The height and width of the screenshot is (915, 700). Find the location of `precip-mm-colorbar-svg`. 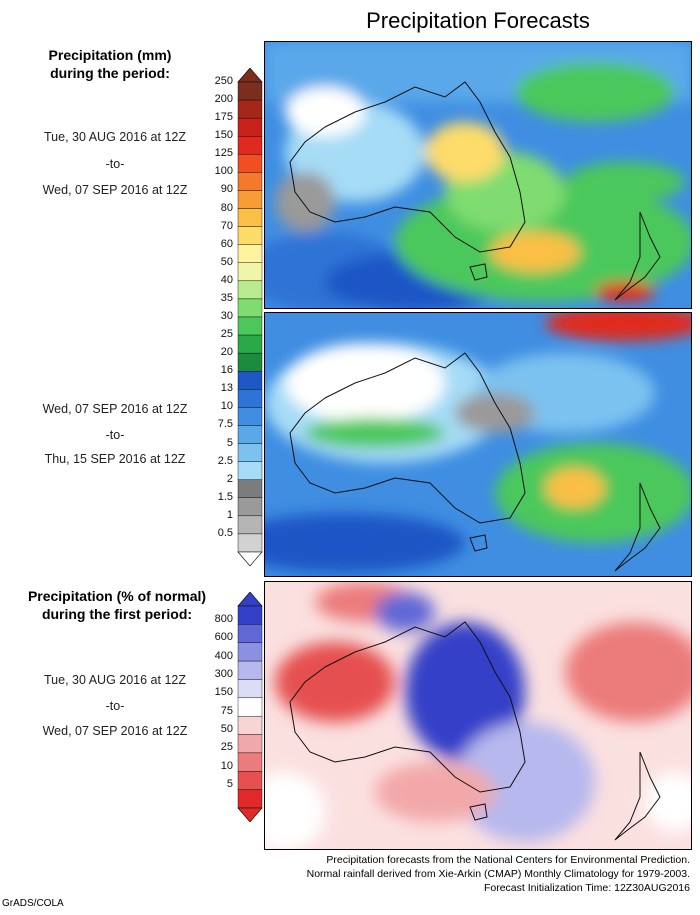

precip-mm-colorbar-svg is located at coordinates (250, 317).